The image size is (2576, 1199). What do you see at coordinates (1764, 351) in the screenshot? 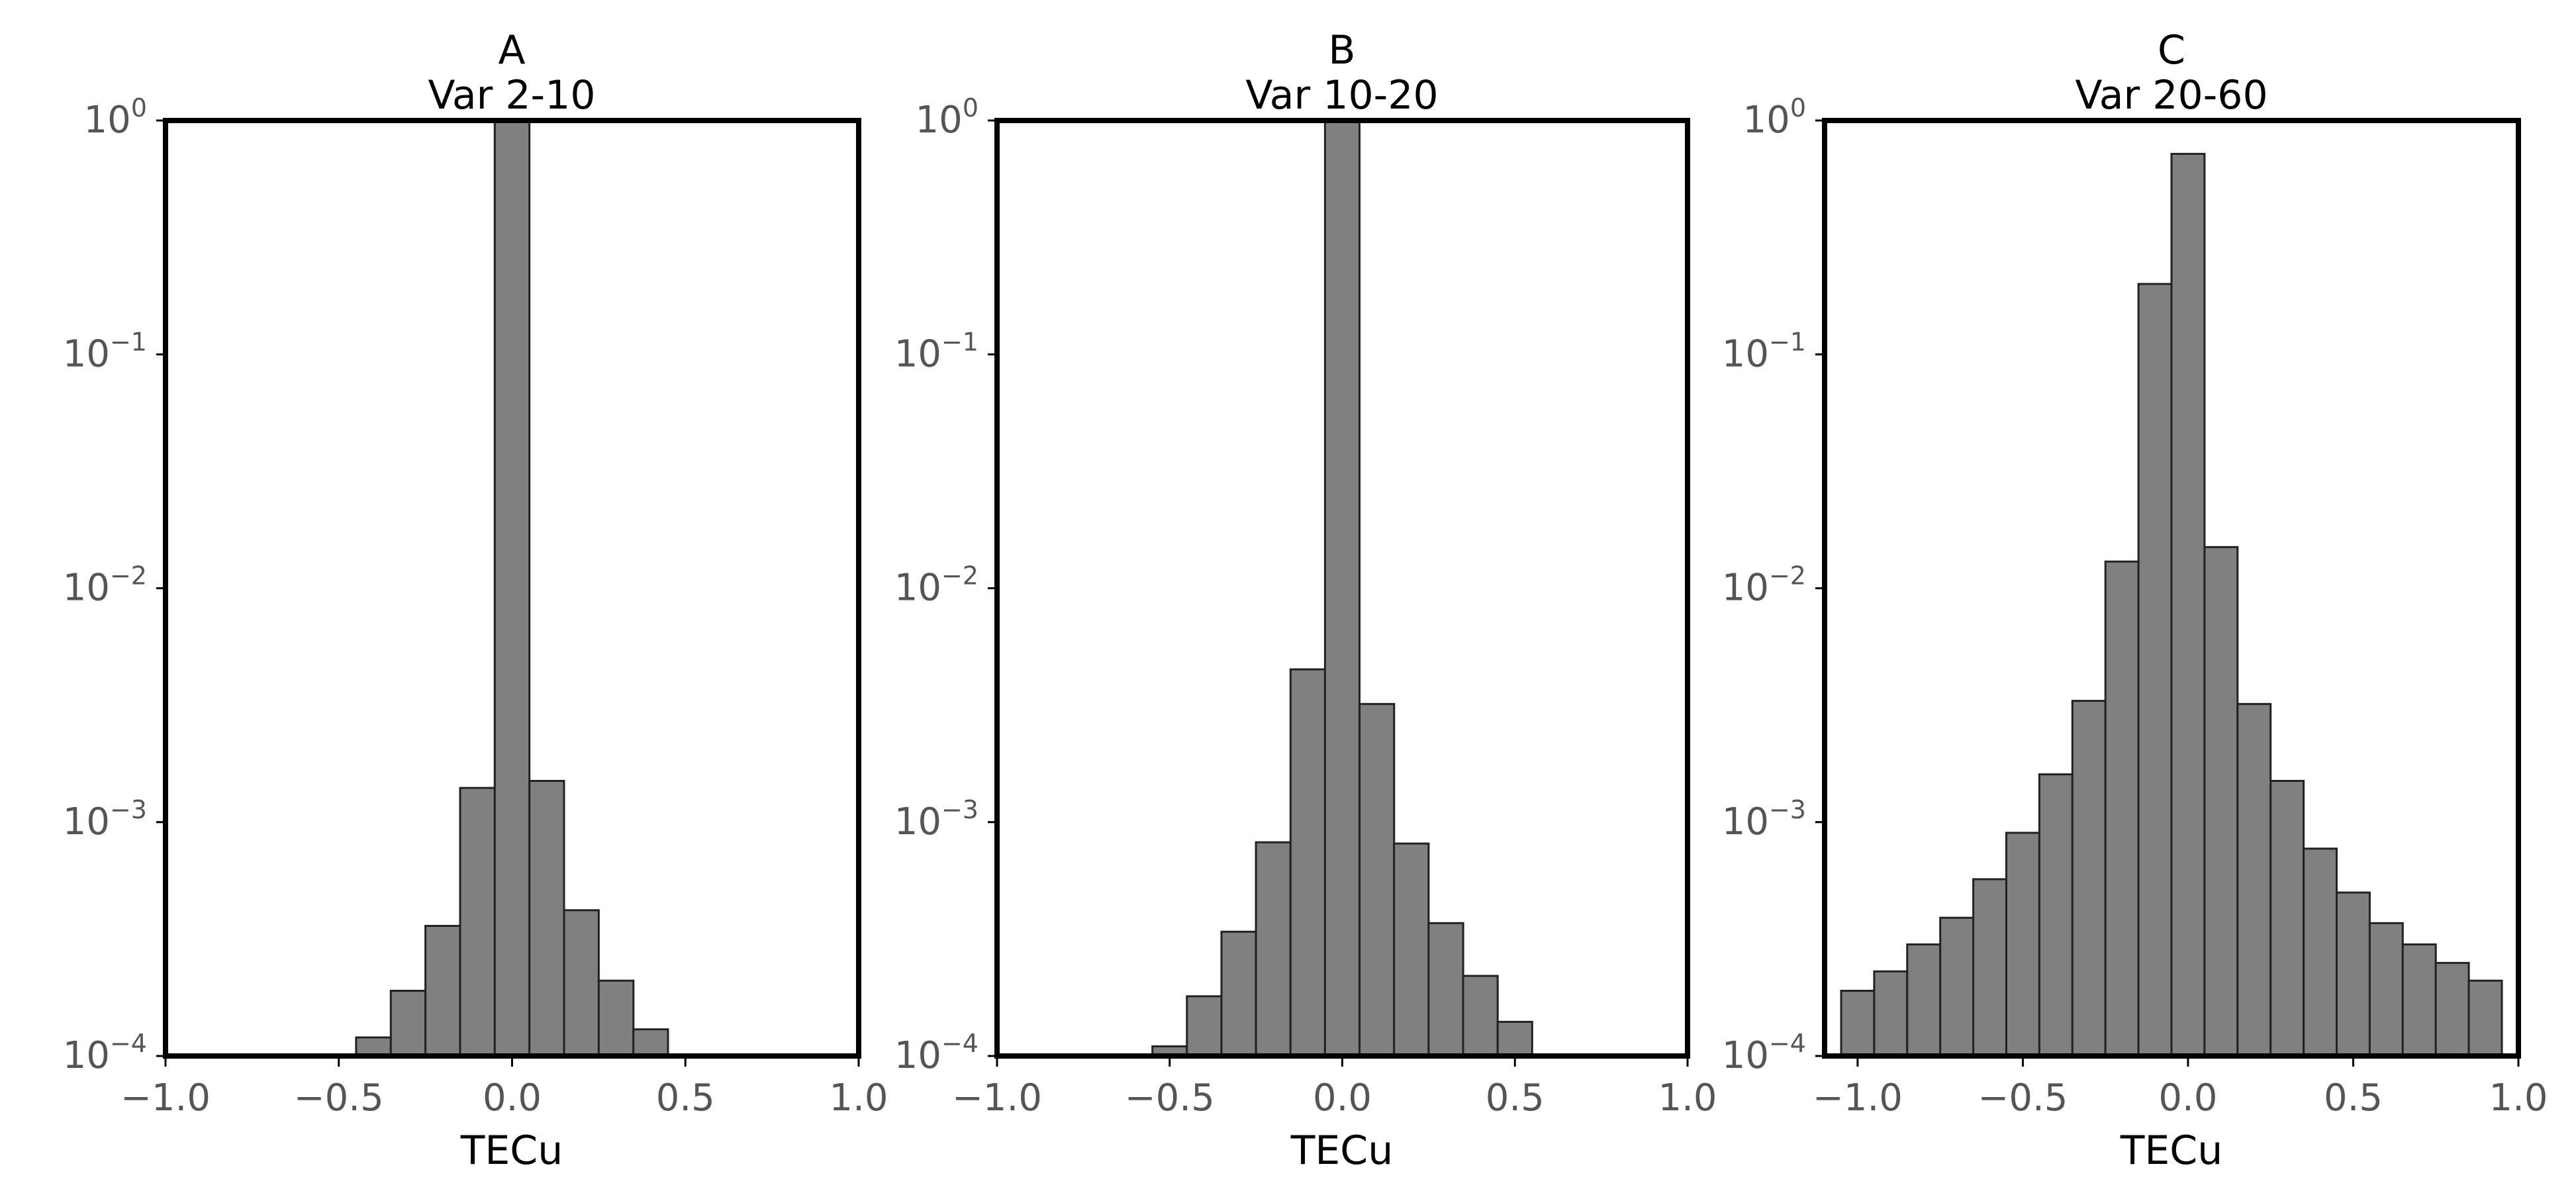
I see `panel-c-y-tick-label: 10⁻¹` at bounding box center [1764, 351].